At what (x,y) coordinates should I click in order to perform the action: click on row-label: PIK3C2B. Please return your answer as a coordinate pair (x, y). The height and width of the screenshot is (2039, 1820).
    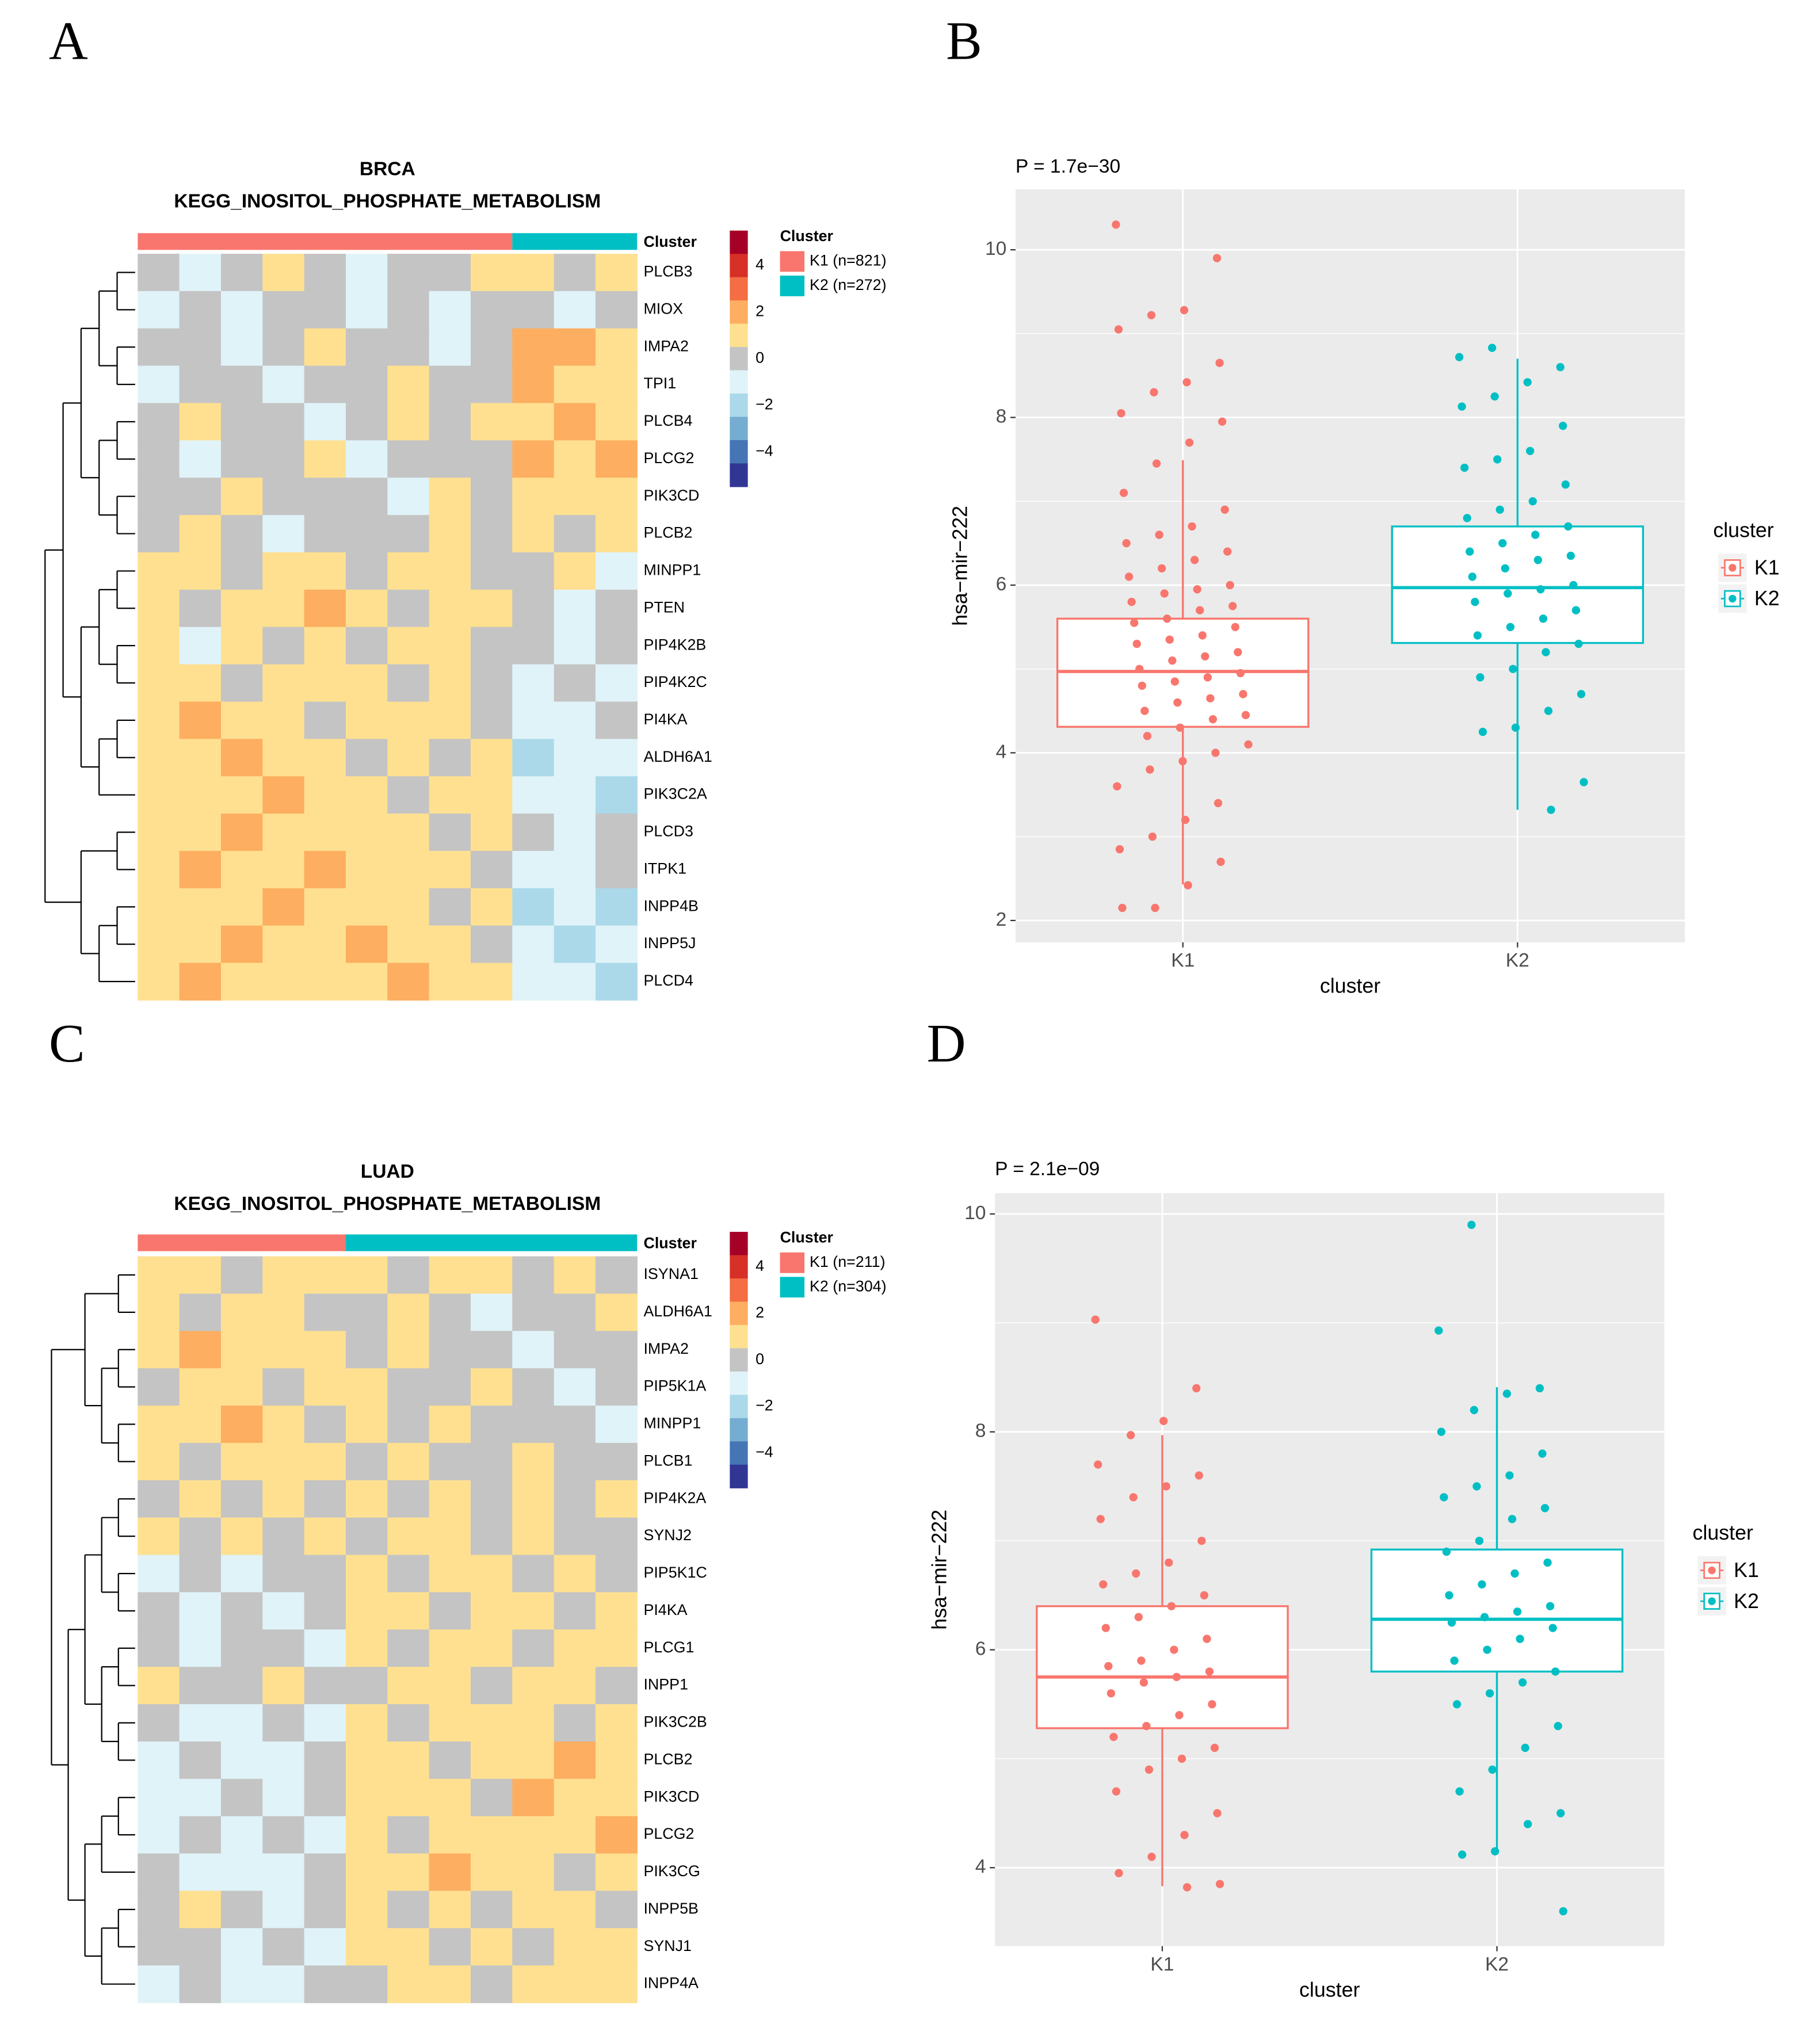
    Looking at the image, I should click on (675, 1722).